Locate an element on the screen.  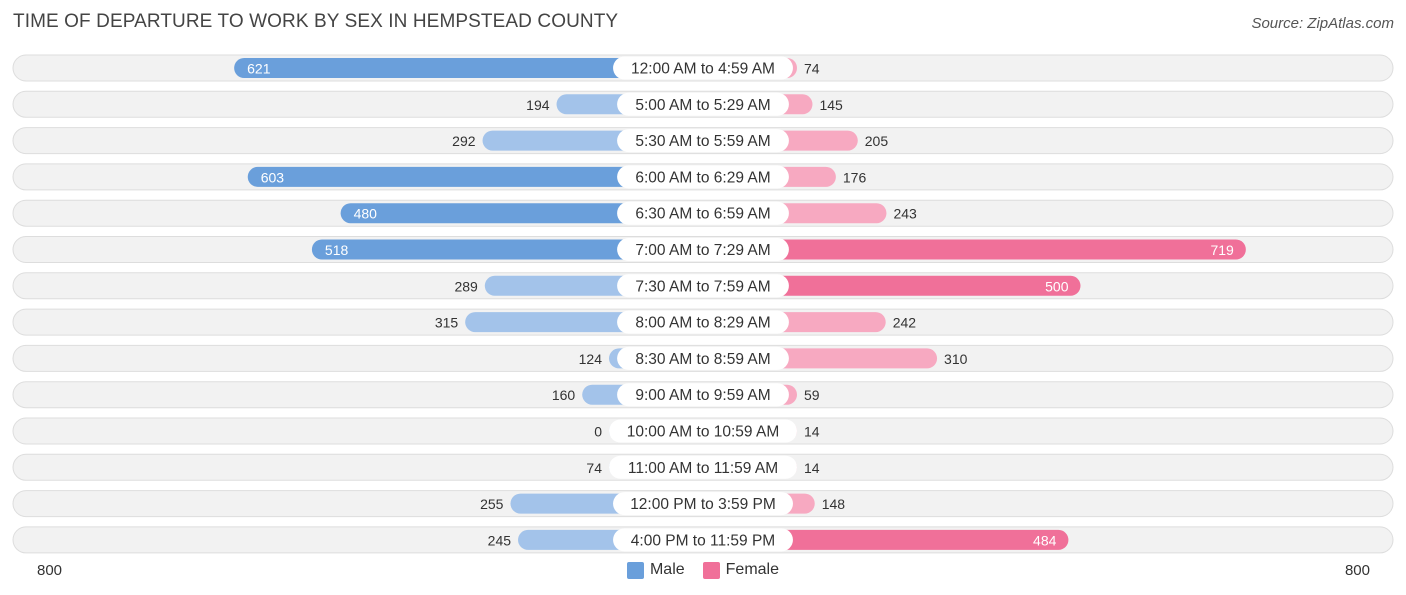
legend-item-male: Male is located at coordinates (655, 570).